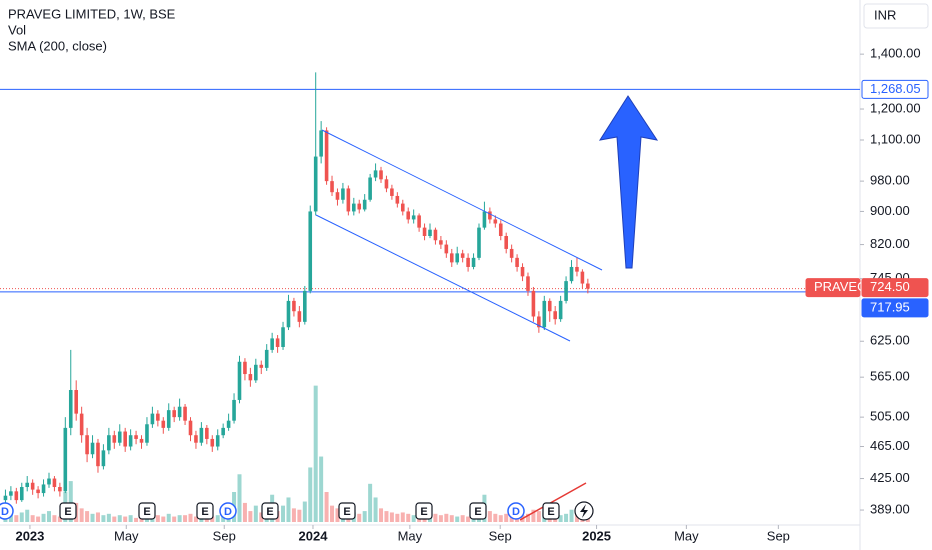 This screenshot has height=550, width=932. What do you see at coordinates (443, 278) in the screenshot?
I see `channel-lower` at bounding box center [443, 278].